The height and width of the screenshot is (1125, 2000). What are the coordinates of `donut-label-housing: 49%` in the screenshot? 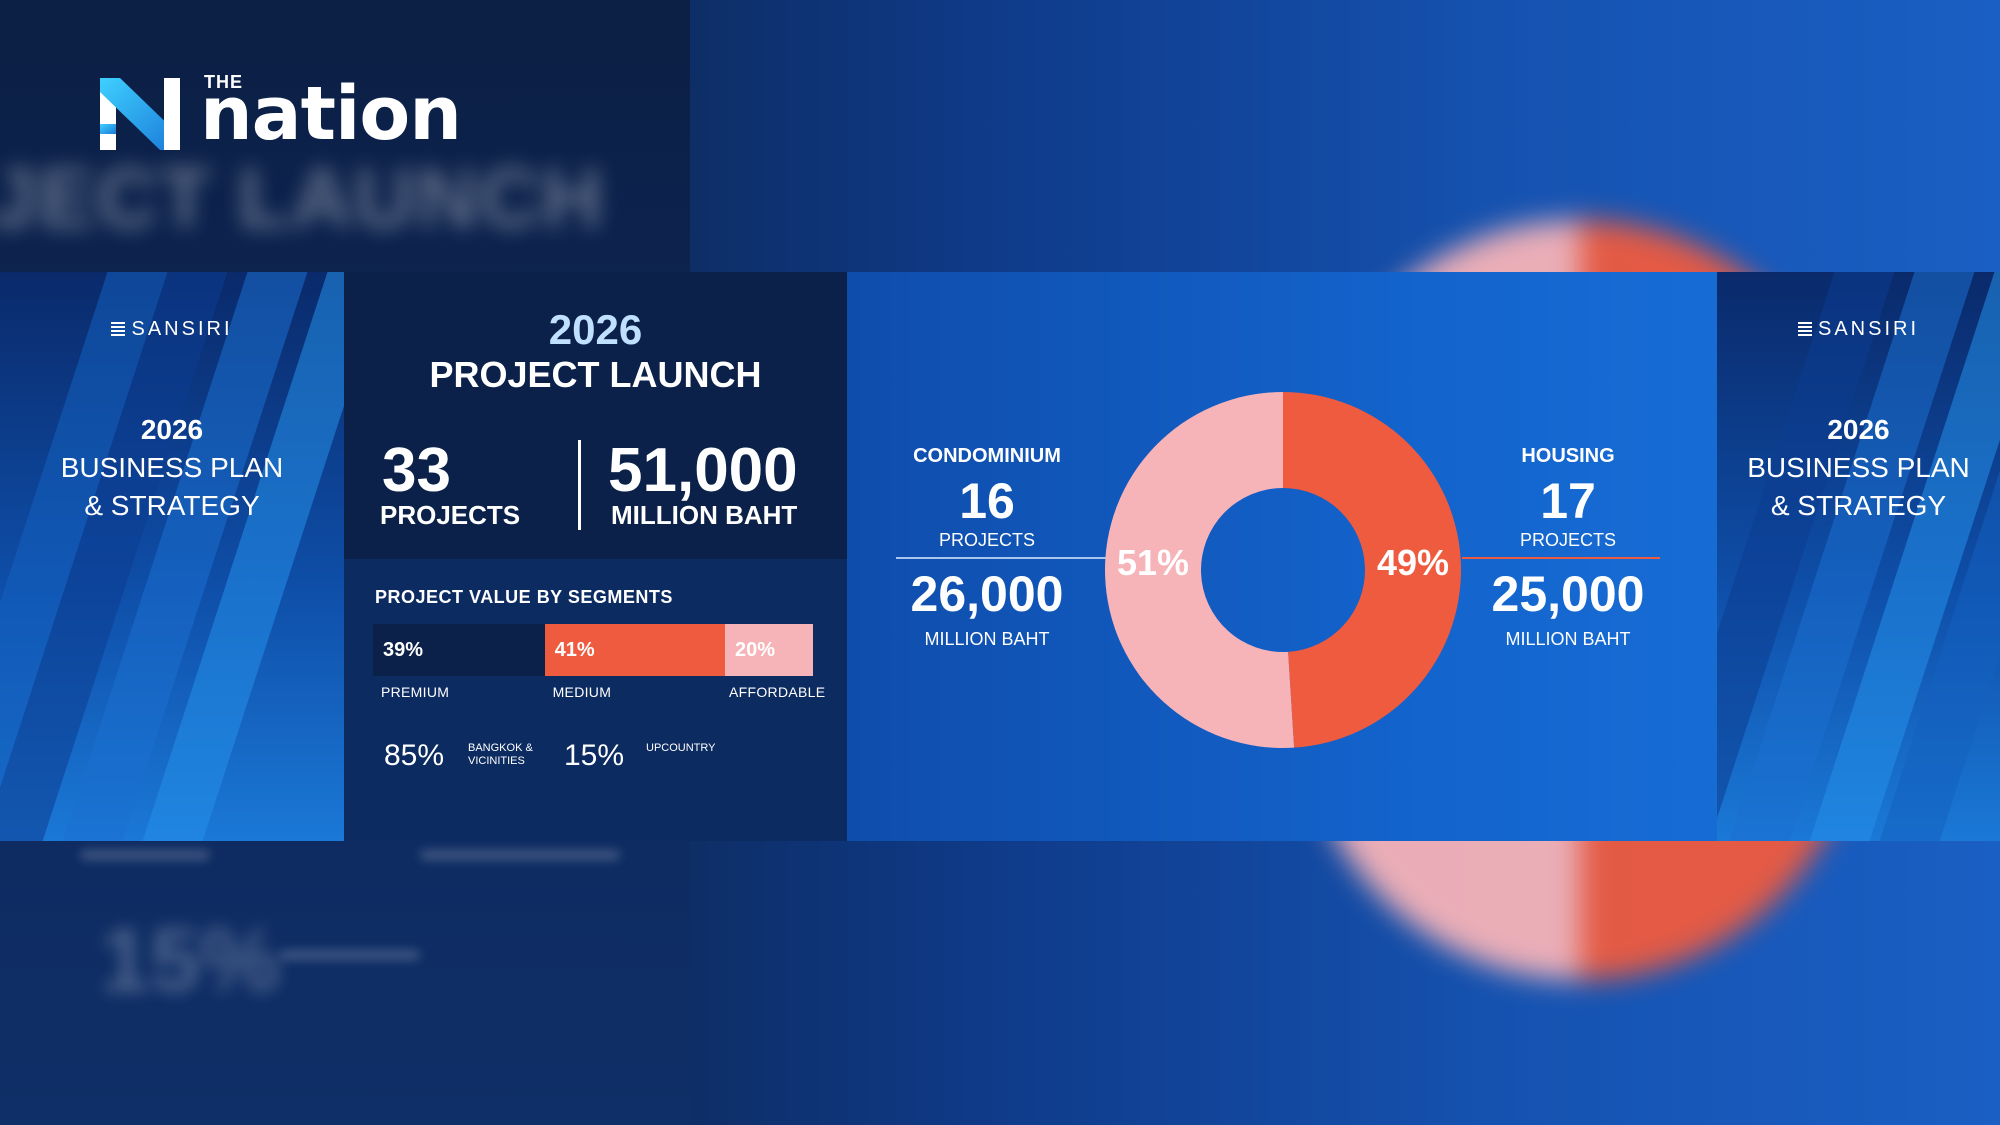 It's located at (1413, 562).